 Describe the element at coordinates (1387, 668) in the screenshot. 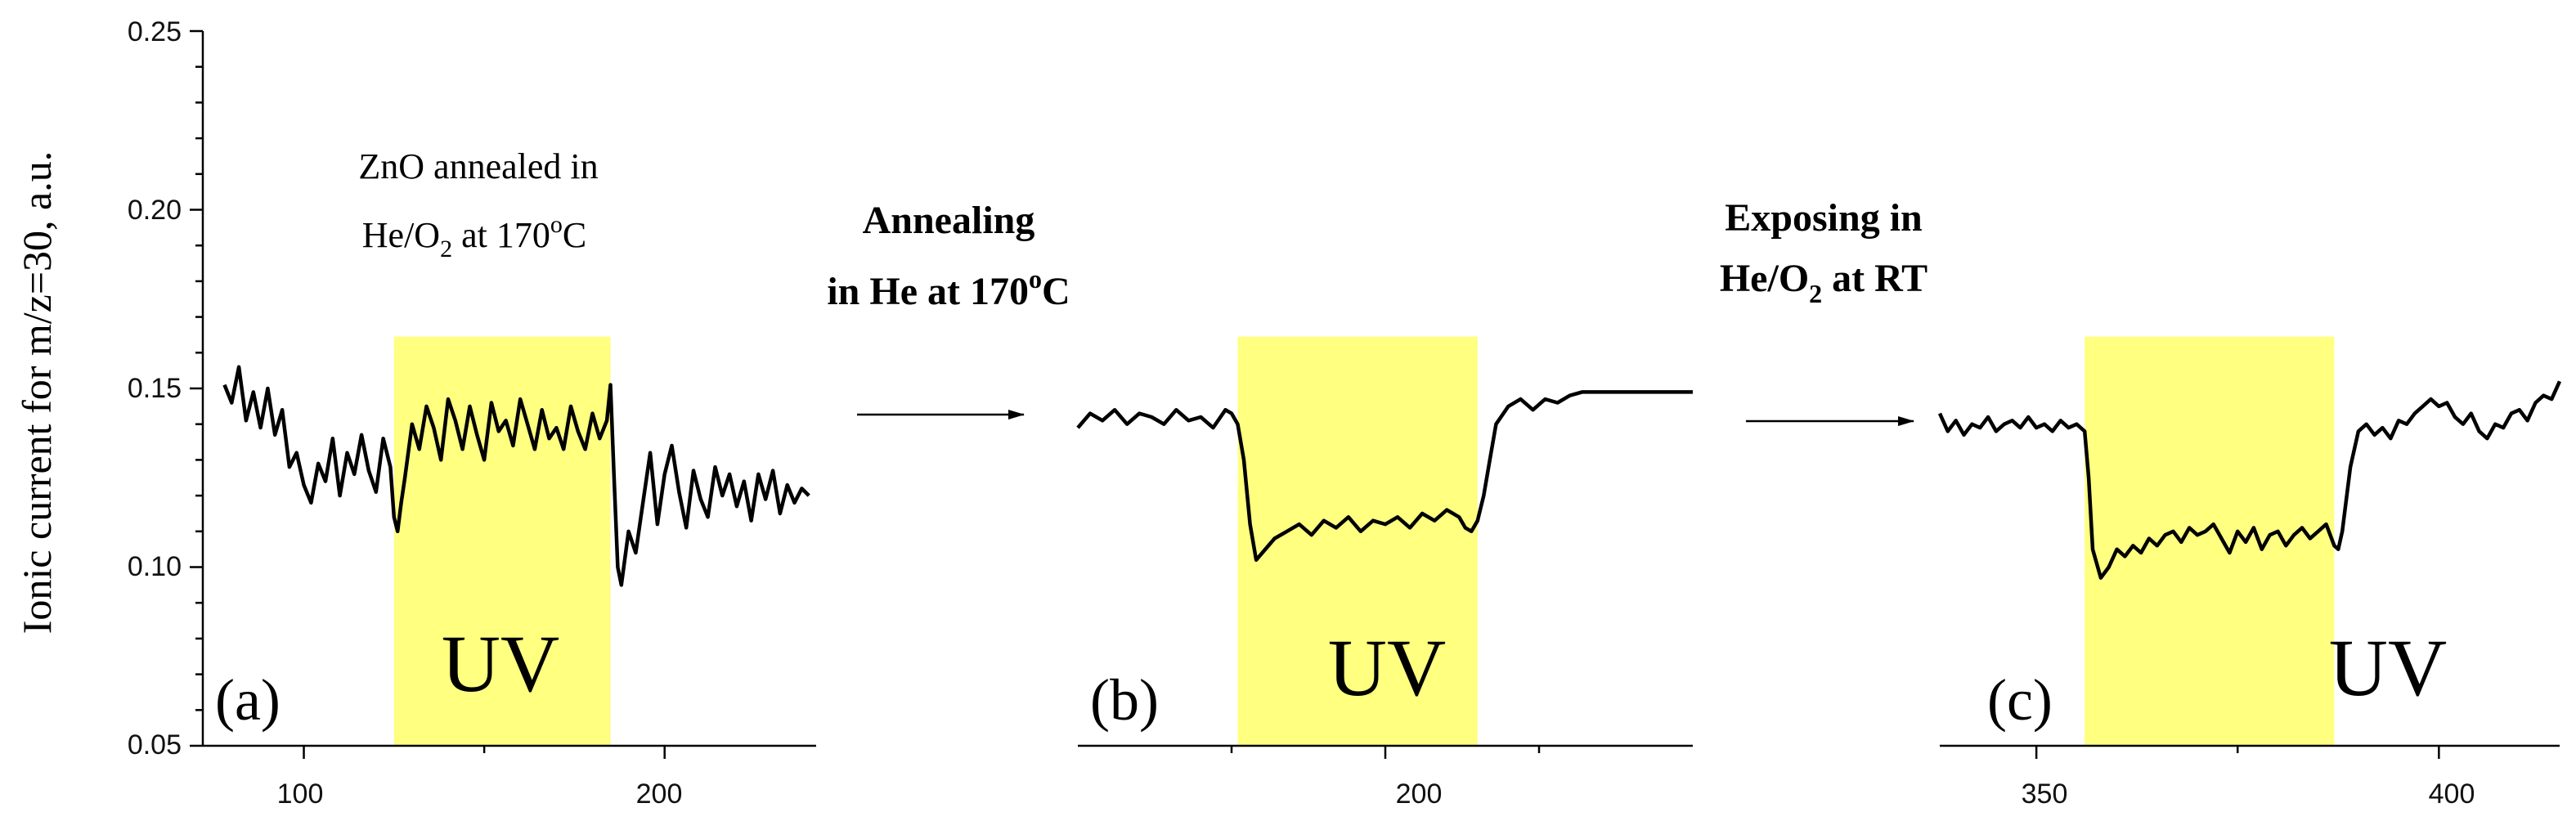

I see `uv-label-b: UV` at that location.